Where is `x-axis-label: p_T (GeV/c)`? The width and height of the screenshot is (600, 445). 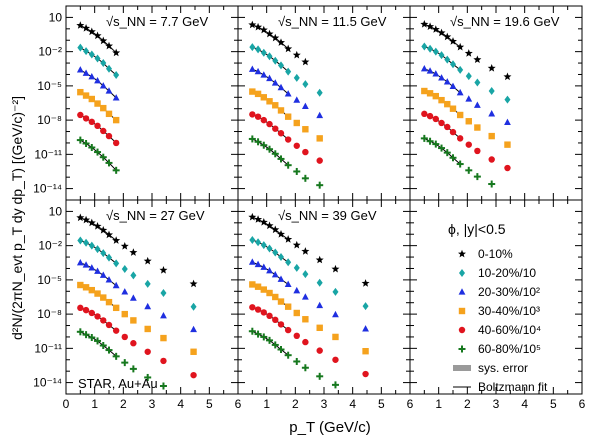 x-axis-label: p_T (GeV/c) is located at coordinates (329, 427).